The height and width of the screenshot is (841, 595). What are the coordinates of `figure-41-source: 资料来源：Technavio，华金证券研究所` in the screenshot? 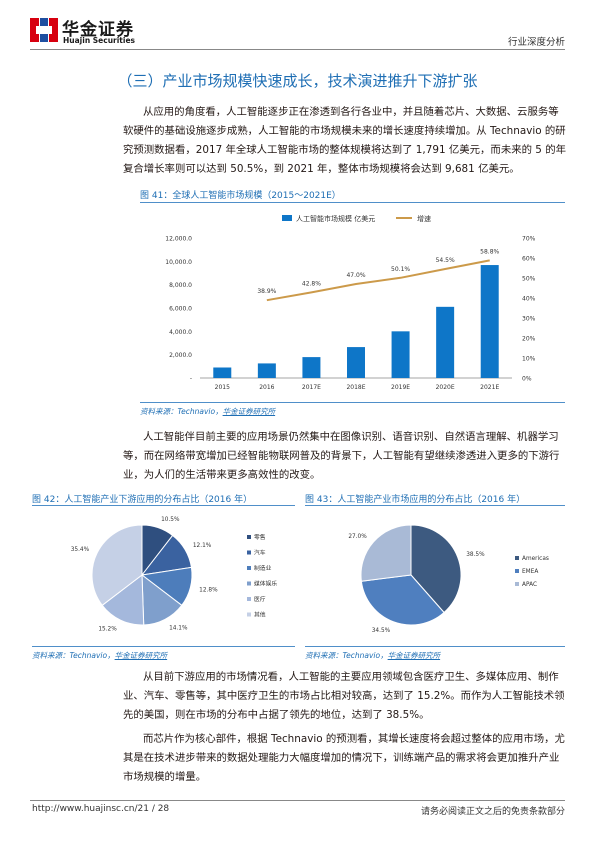 It's located at (207, 411).